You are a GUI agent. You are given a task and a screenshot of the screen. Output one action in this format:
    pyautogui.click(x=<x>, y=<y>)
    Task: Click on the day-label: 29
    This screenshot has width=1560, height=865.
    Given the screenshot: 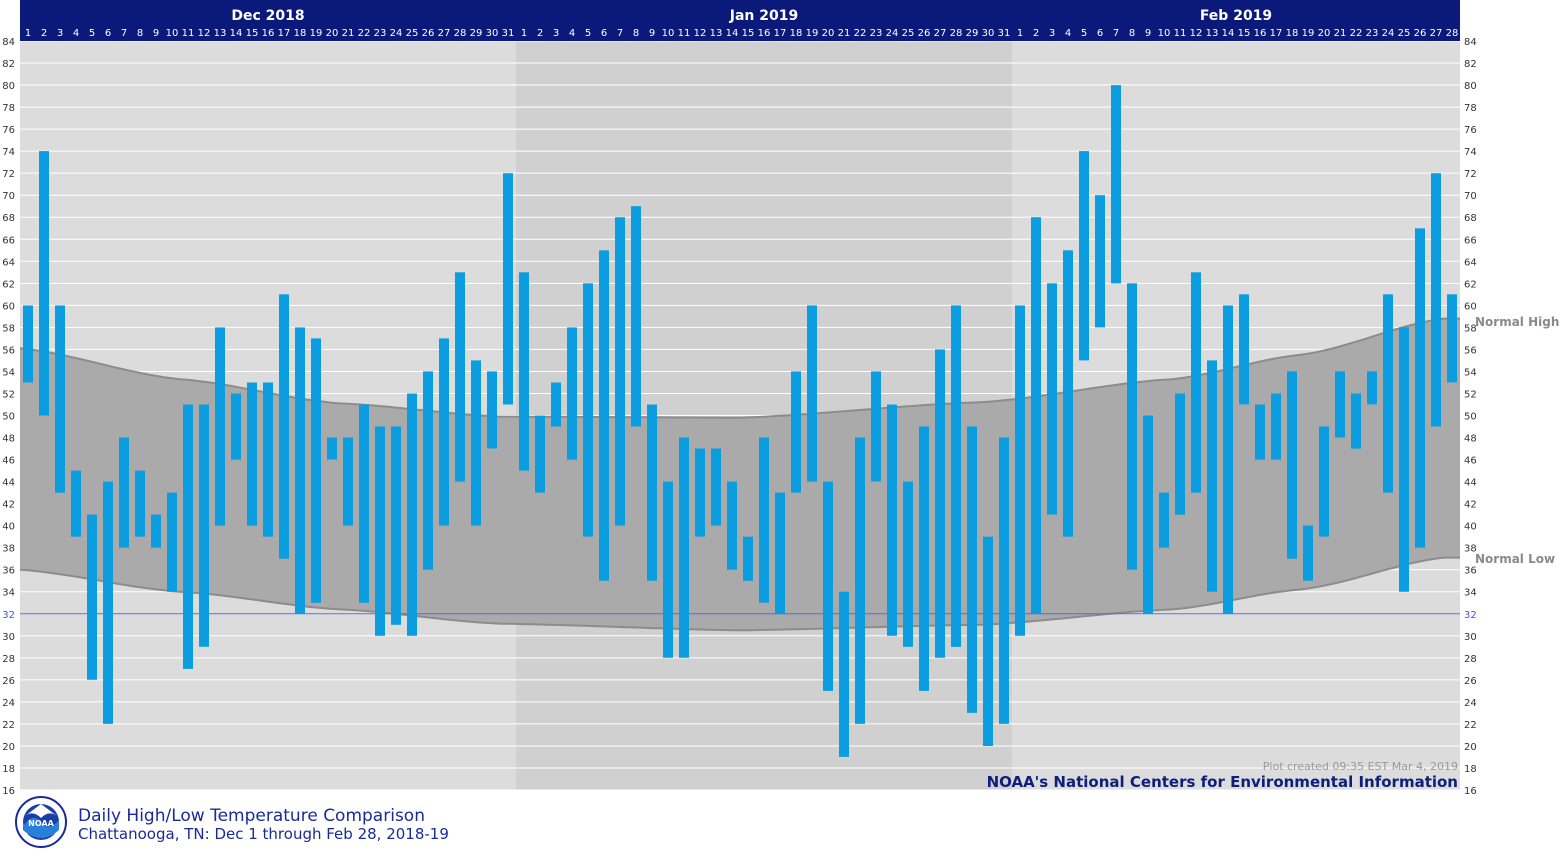 What is the action you would take?
    pyautogui.click(x=972, y=33)
    